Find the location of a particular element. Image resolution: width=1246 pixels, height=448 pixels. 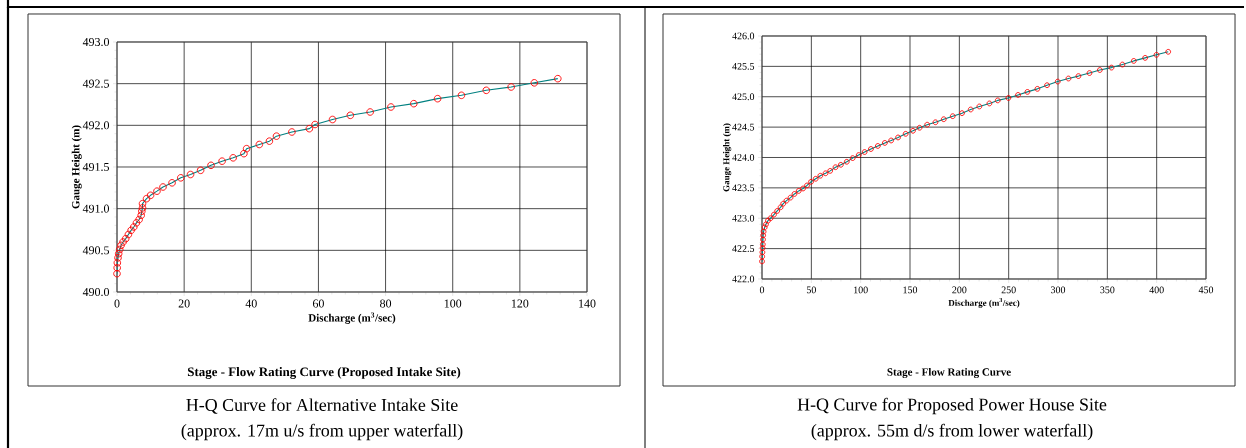

y-tick-label: 422.5 is located at coordinates (743, 248).